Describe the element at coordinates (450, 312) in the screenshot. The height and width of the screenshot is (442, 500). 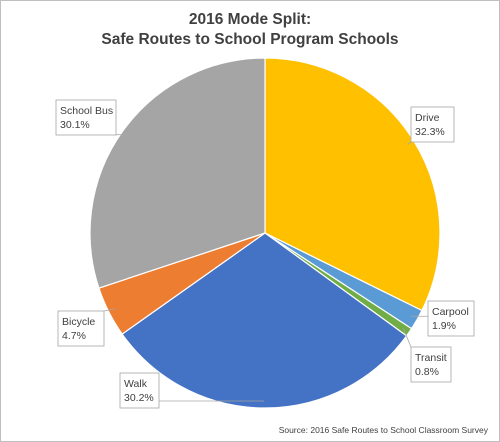
I see `data-label-category: Carpool` at that location.